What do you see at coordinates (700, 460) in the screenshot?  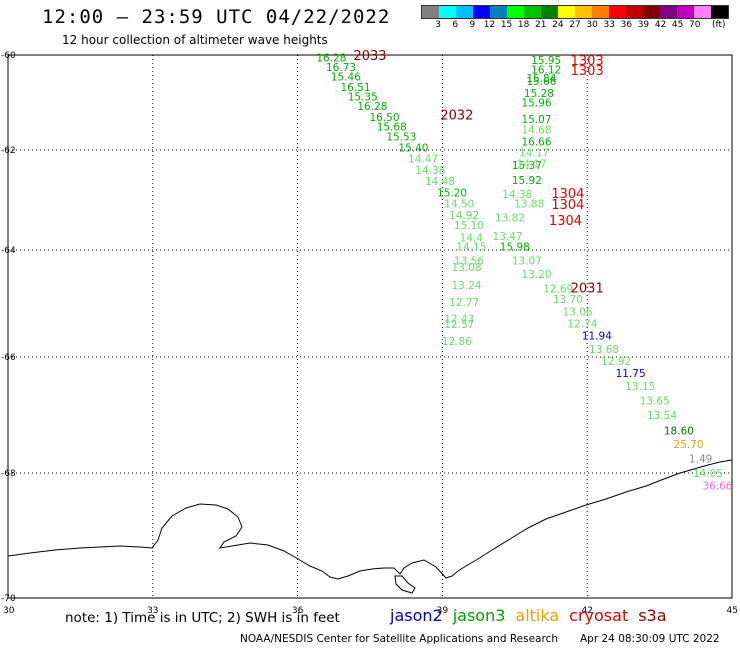 I see `wave-height-label: 1.49` at bounding box center [700, 460].